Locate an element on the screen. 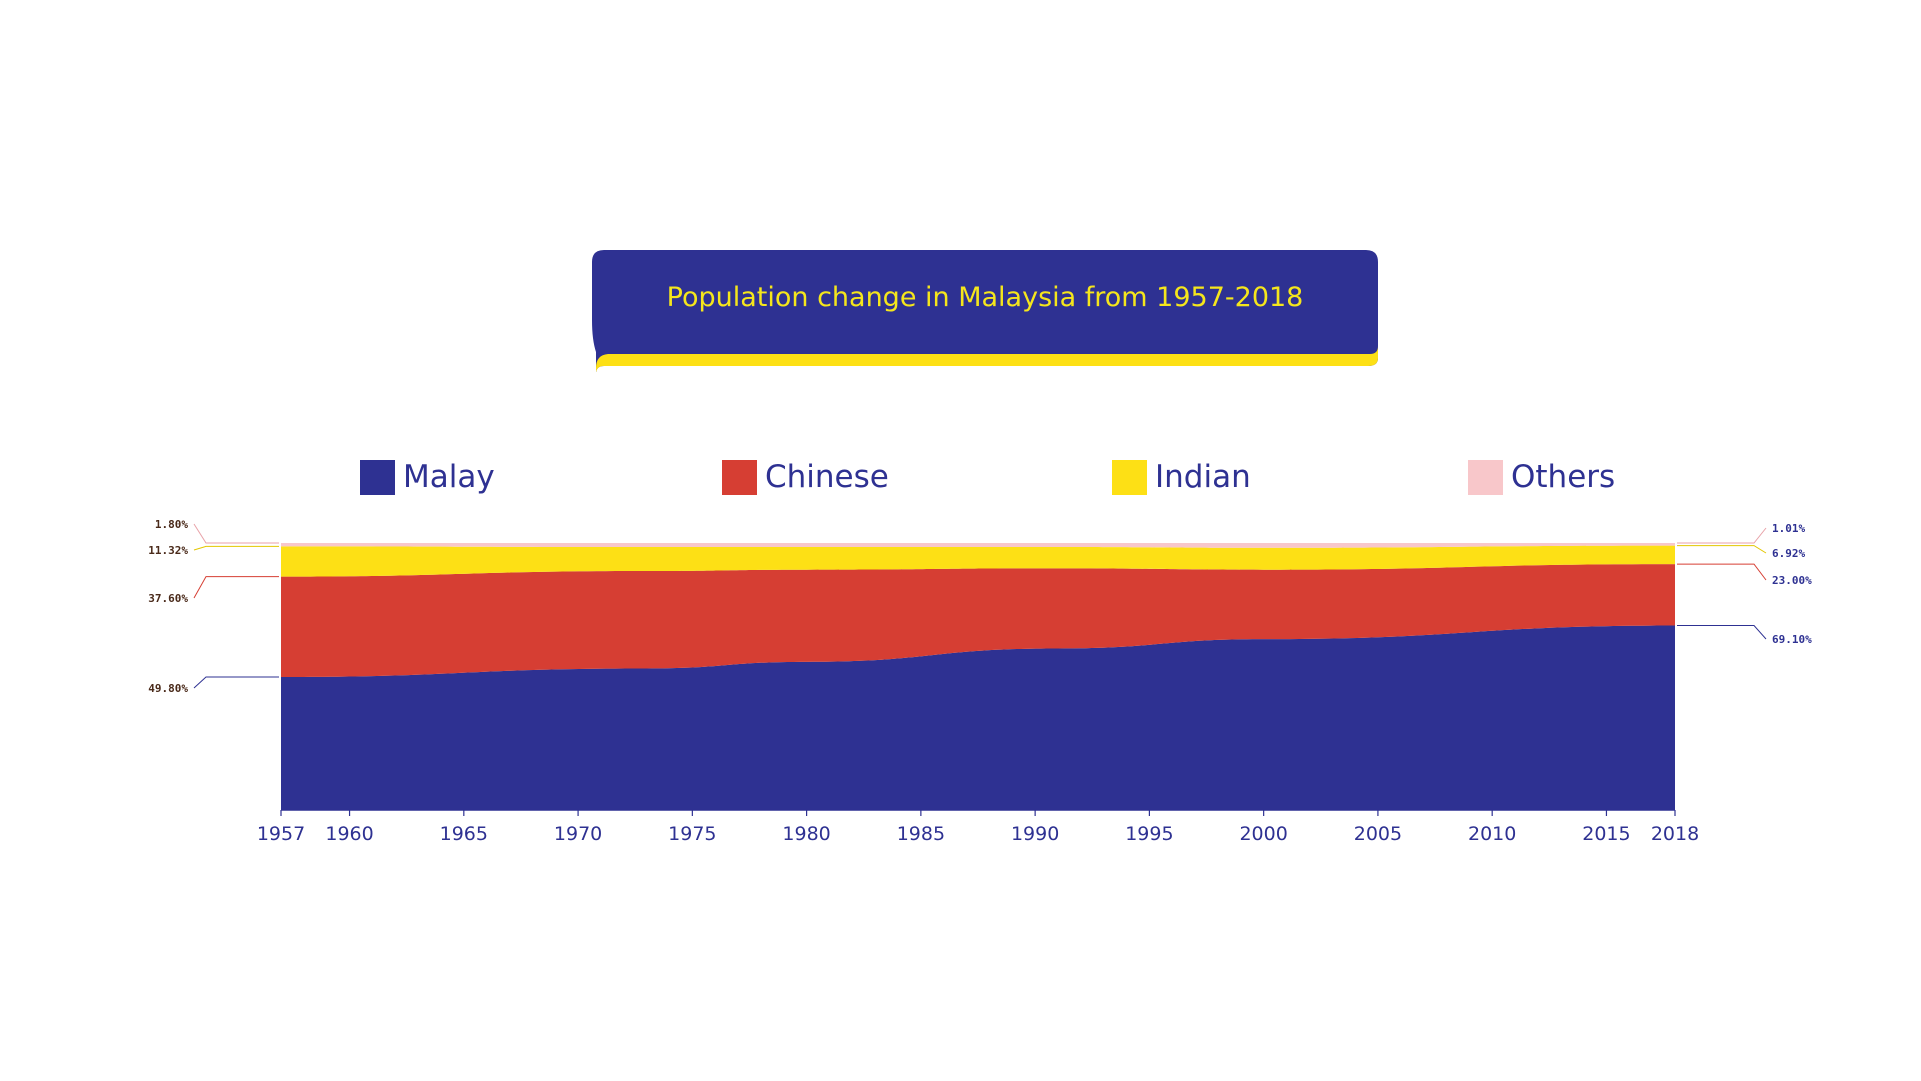 Image resolution: width=1921 pixels, height=1081 pixels. area-others is located at coordinates (978, 545).